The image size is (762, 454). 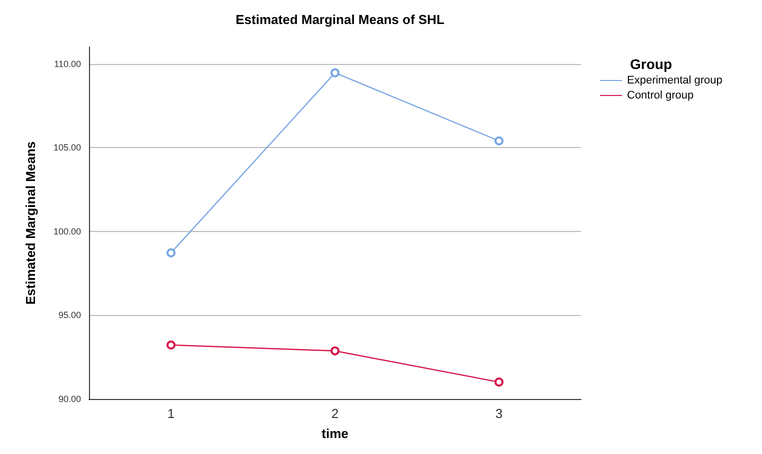 I want to click on y-tick-label: 110.00, so click(x=67, y=63).